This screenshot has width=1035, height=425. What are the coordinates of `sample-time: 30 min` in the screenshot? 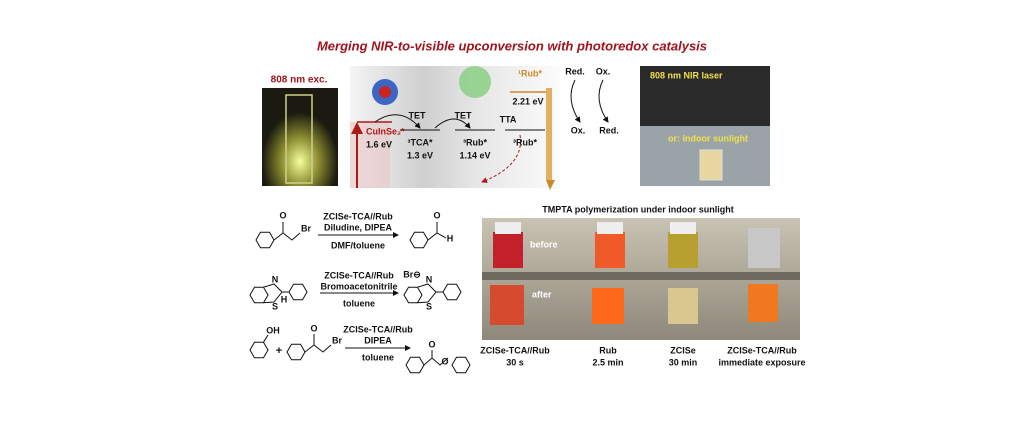 It's located at (683, 362).